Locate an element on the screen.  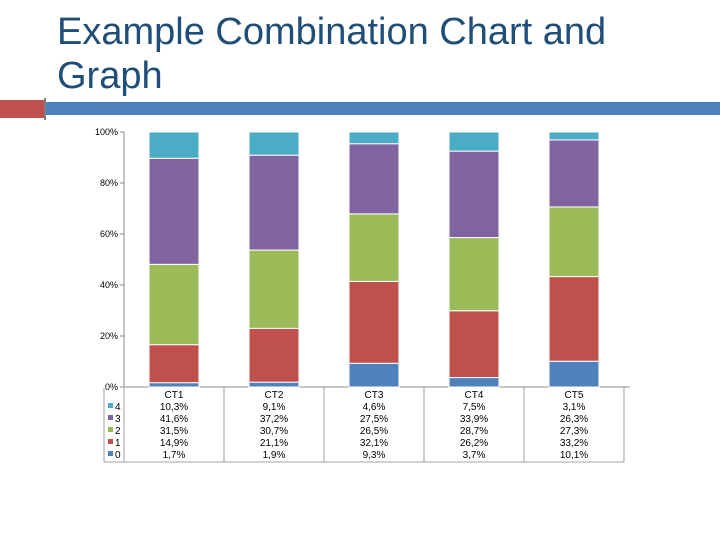
y-tick-label: 80% is located at coordinates (109, 183).